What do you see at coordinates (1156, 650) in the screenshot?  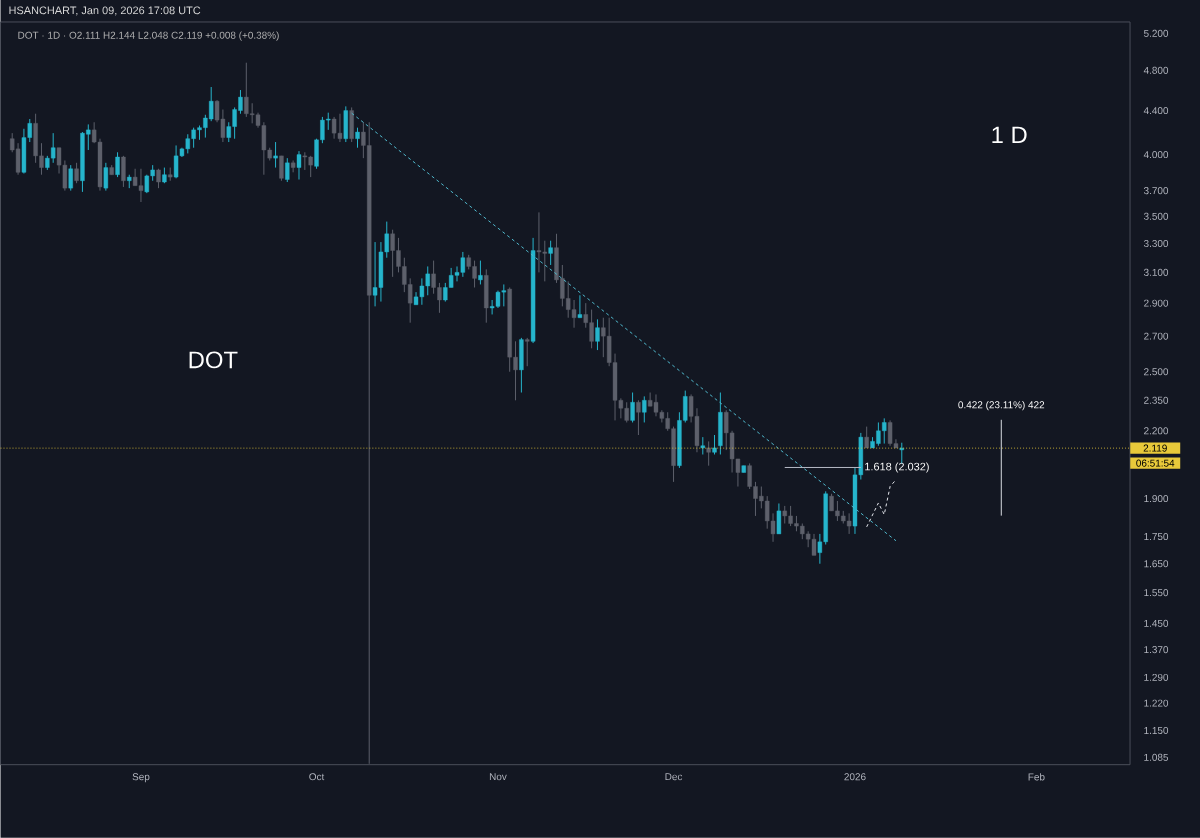 I see `y-tick-label: 1.370` at bounding box center [1156, 650].